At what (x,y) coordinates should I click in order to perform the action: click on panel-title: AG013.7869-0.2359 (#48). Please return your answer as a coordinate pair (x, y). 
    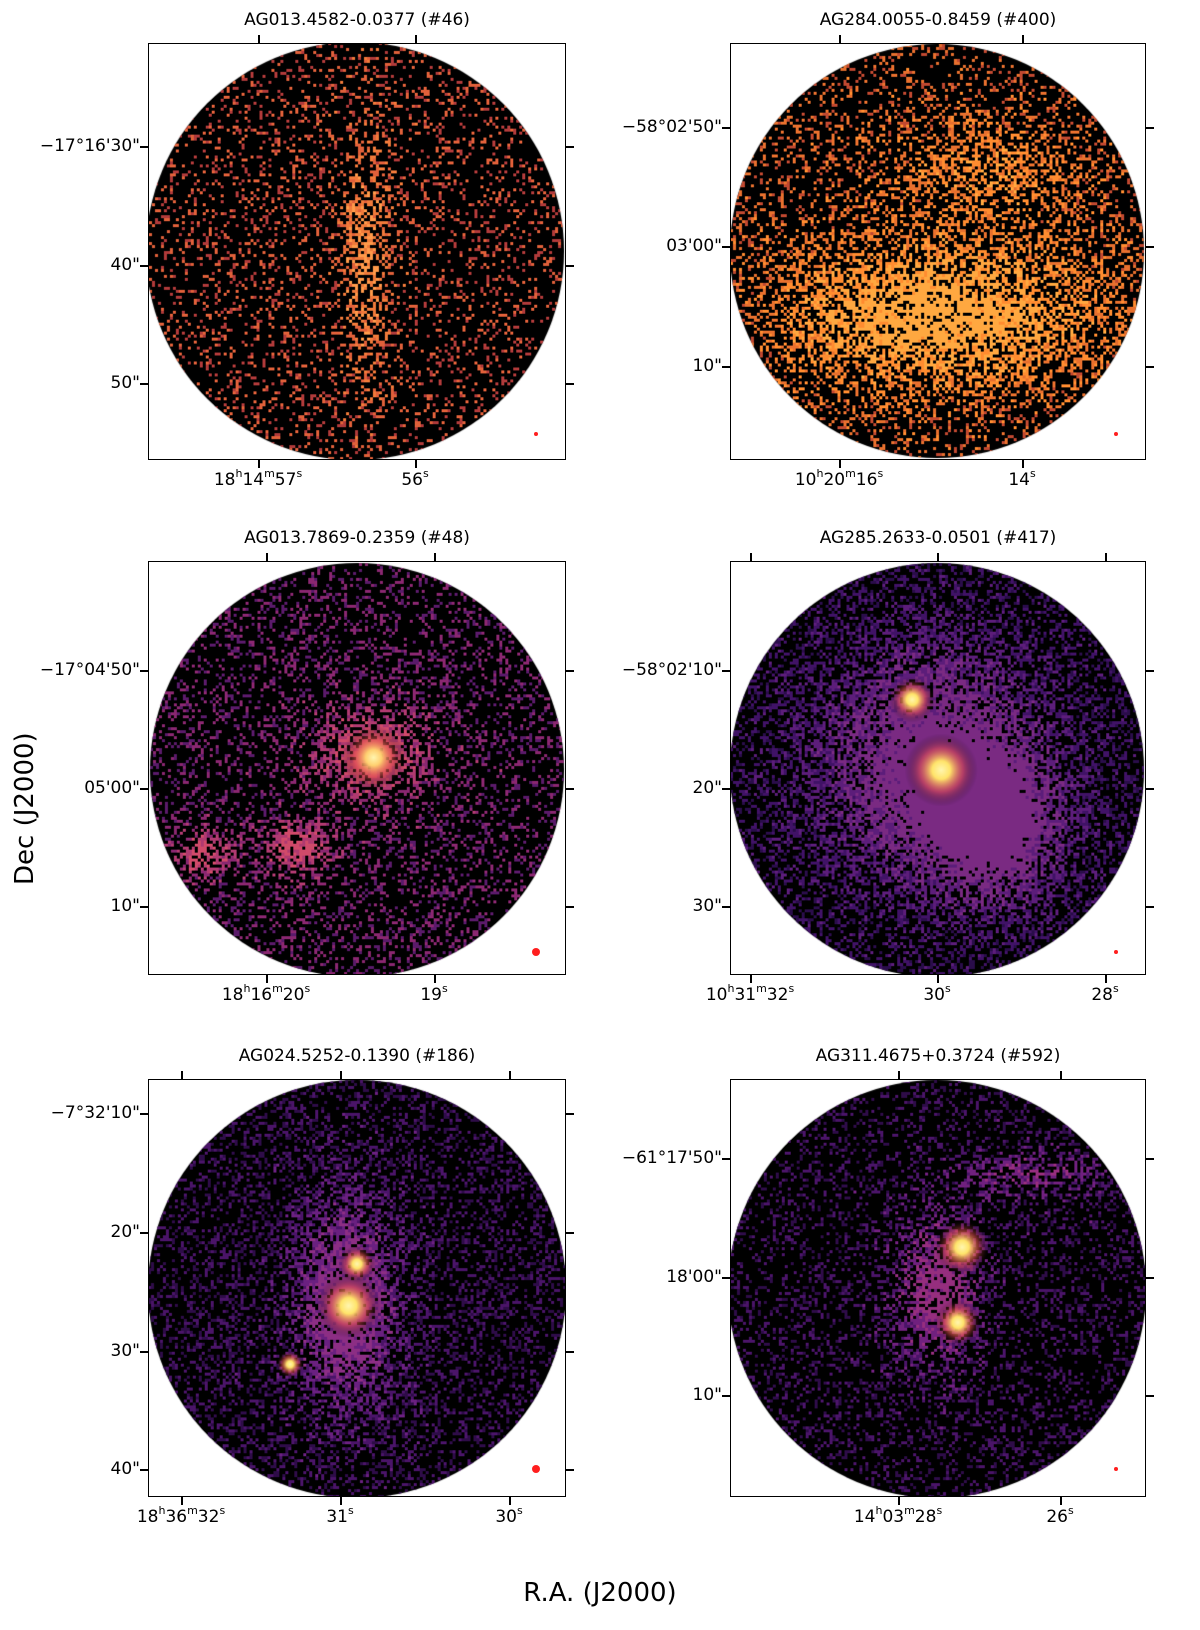
    Looking at the image, I should click on (357, 538).